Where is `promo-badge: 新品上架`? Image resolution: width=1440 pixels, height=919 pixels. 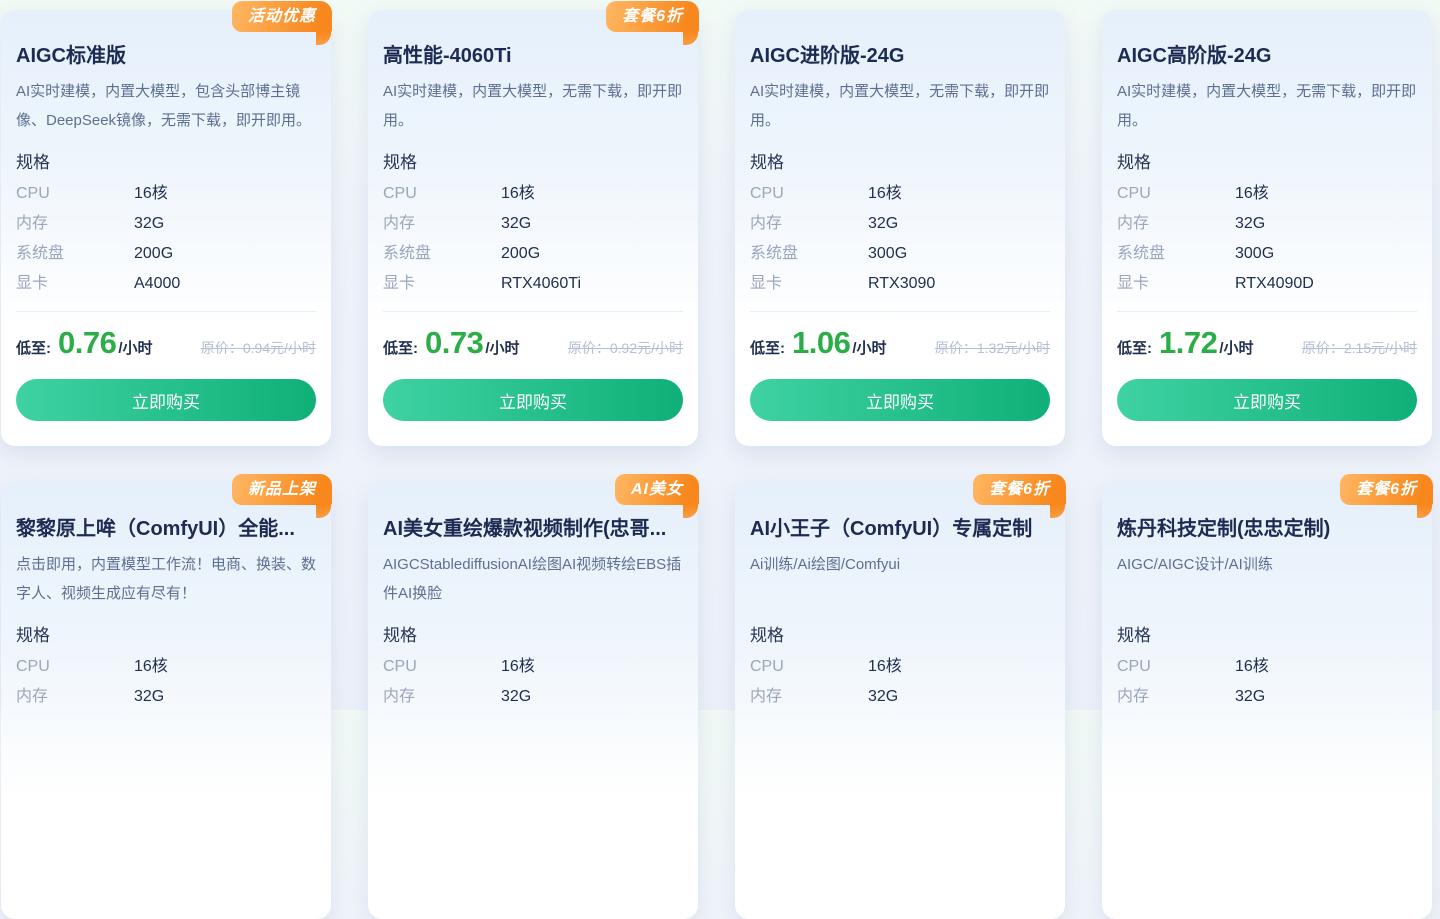 promo-badge: 新品上架 is located at coordinates (281, 496).